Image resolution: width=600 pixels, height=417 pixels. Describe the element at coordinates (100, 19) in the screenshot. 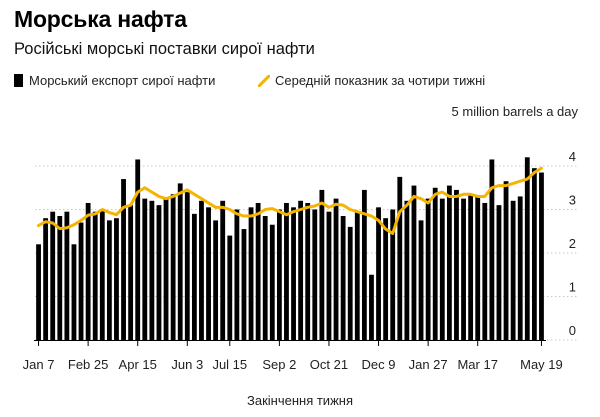

I see `chart-title: Морська нафта` at that location.